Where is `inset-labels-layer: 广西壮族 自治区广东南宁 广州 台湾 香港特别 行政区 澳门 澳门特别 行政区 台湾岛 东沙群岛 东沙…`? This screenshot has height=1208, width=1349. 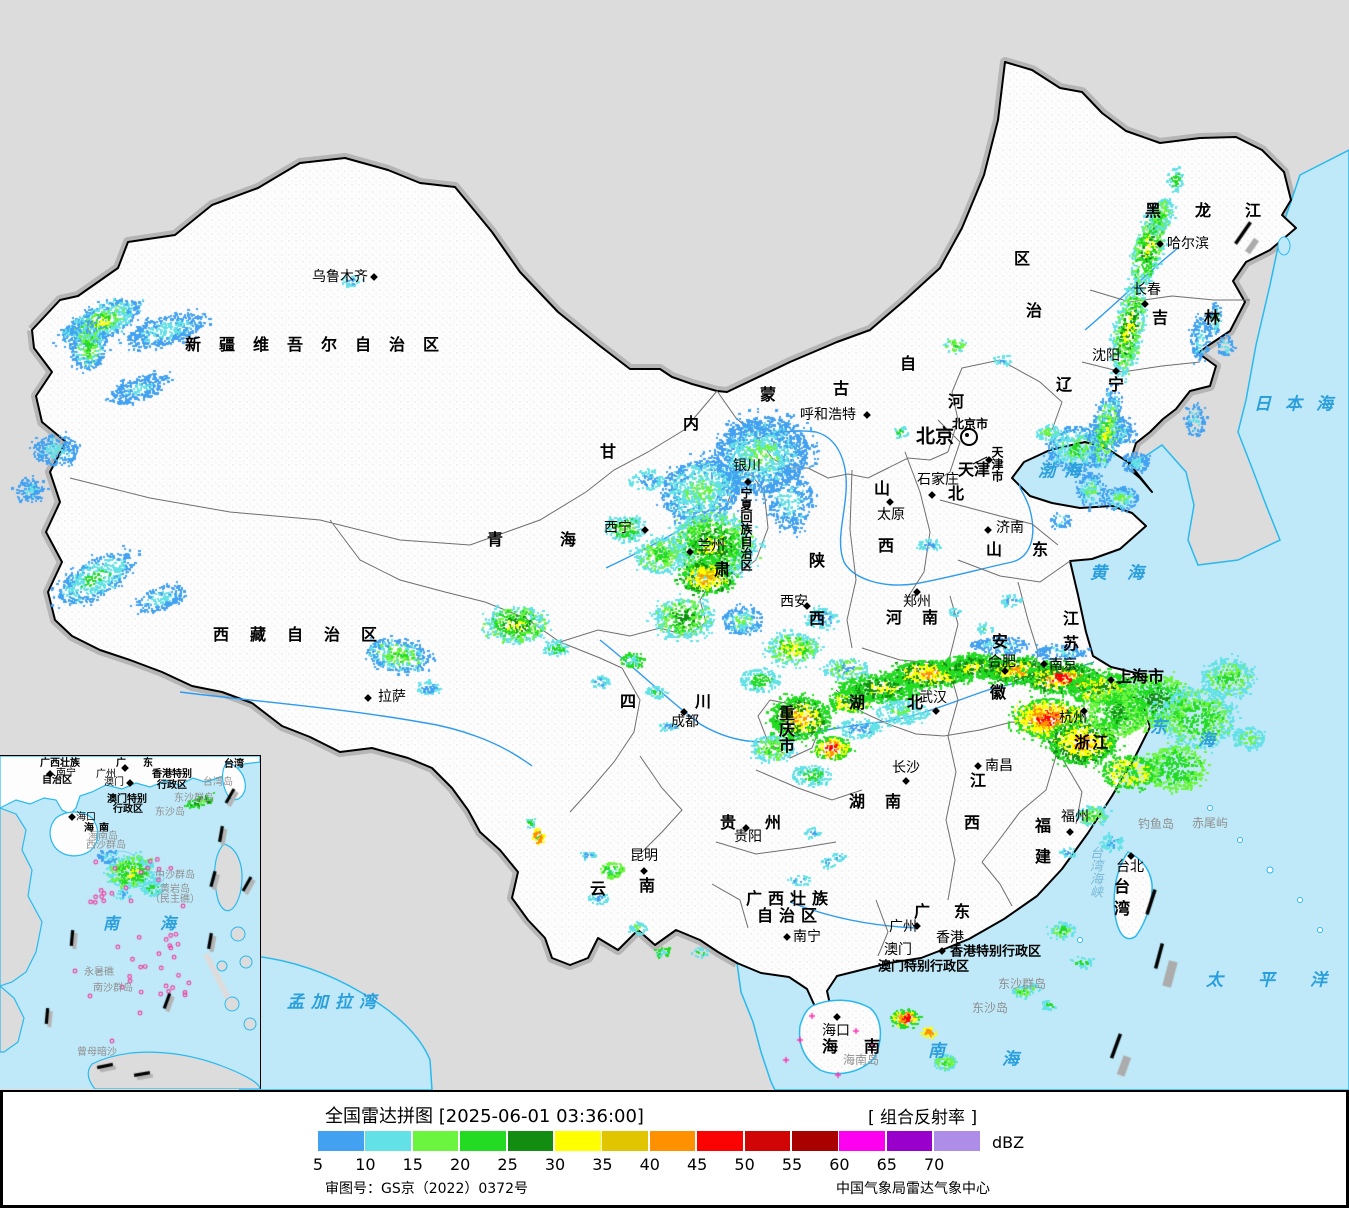
inset-labels-layer: 广西壮族 自治区广东南宁 广州 台湾 香港特别 行政区 澳门 澳门特别 行政区 台湾岛 东沙群岛 东沙… is located at coordinates (130, 922).